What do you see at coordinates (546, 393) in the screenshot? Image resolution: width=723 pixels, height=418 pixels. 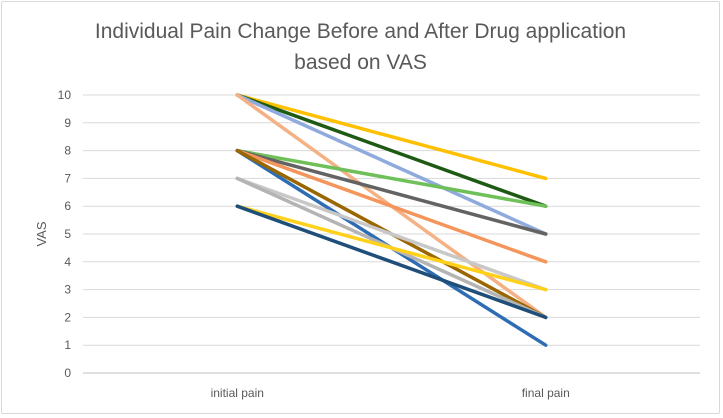 I see `x-tick-label: final pain` at bounding box center [546, 393].